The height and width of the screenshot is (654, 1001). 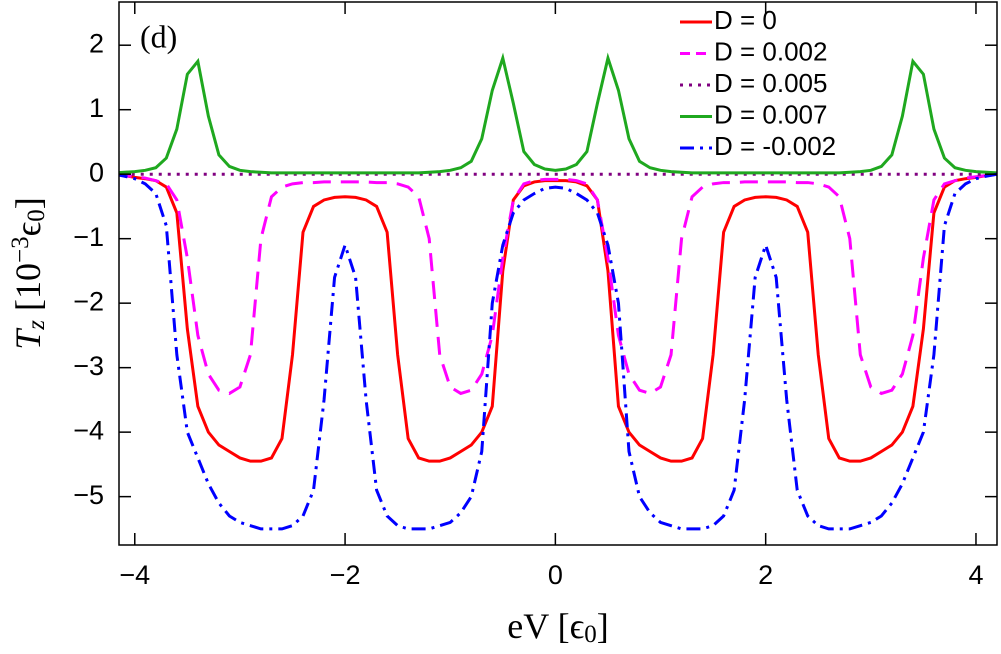 What do you see at coordinates (96, 43) in the screenshot?
I see `y-tick-label: 2` at bounding box center [96, 43].